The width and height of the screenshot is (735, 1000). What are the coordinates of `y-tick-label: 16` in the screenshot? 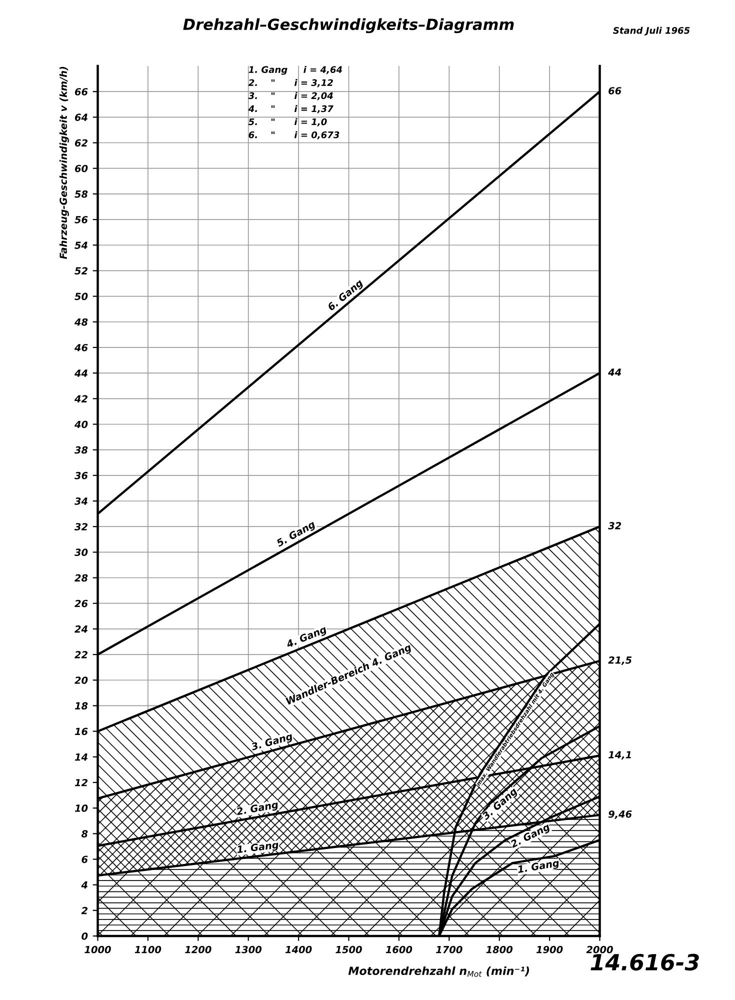 It's located at (81, 732).